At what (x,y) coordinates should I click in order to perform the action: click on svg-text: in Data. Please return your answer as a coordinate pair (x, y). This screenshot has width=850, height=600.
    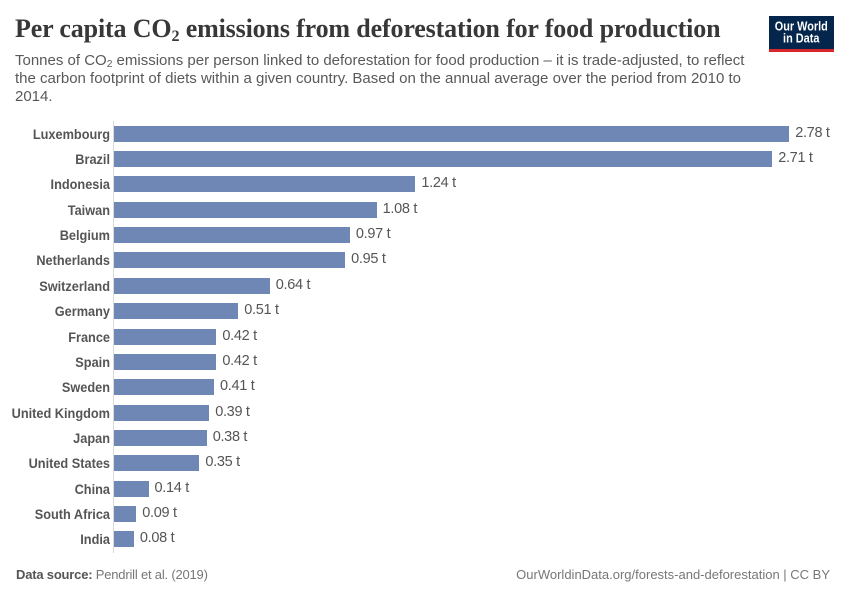
    Looking at the image, I should click on (801, 38).